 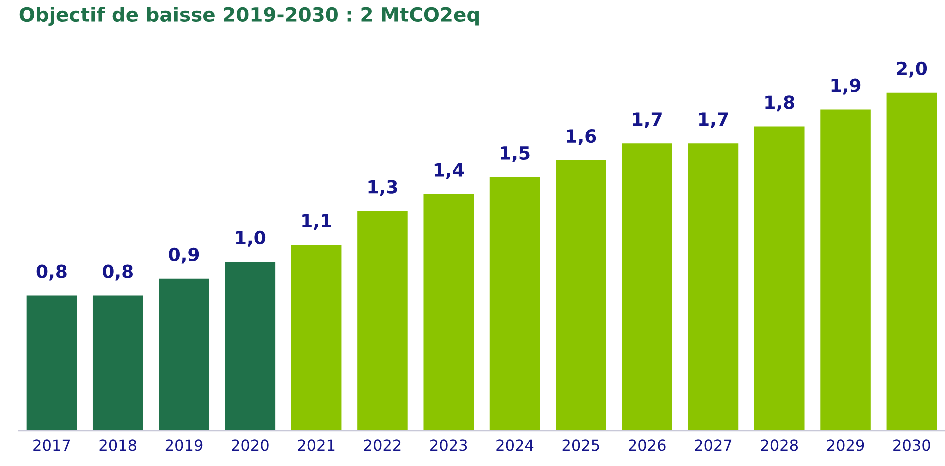 What do you see at coordinates (184, 256) in the screenshot?
I see `data-label: 0,9` at bounding box center [184, 256].